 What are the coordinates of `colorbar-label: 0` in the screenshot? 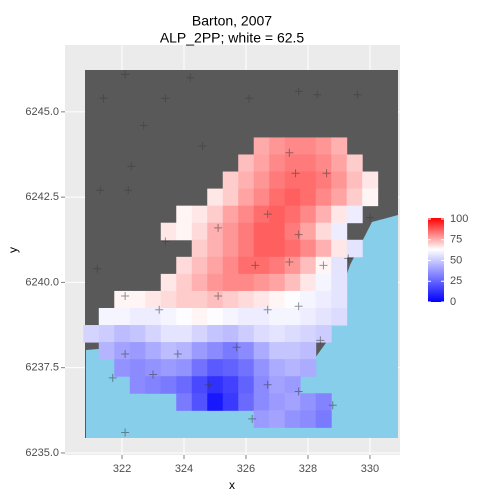 It's located at (453, 302).